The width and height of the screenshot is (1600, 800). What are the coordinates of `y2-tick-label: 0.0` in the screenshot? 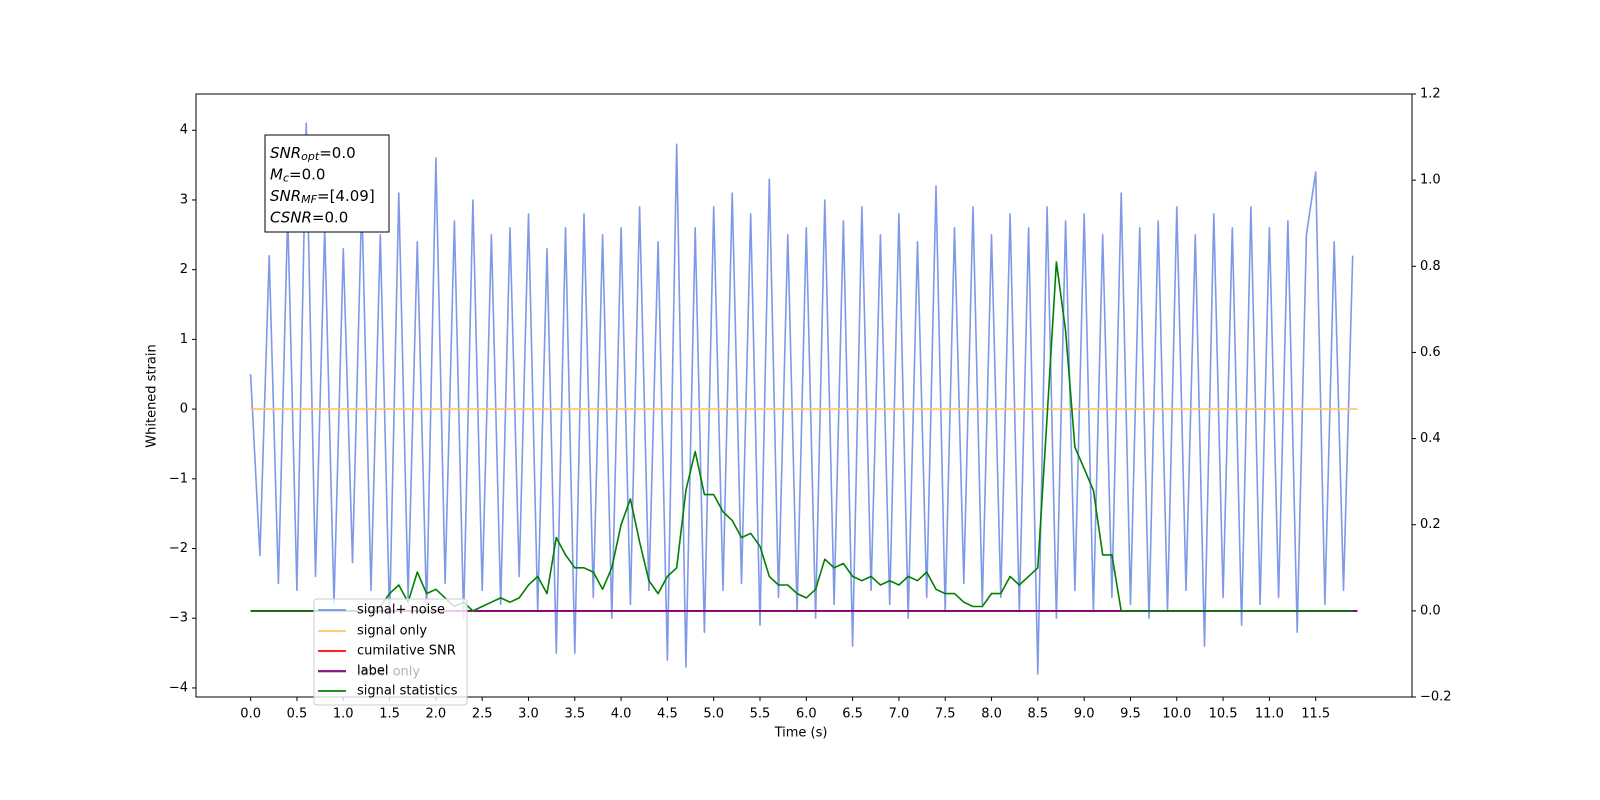 It's located at (1430, 610).